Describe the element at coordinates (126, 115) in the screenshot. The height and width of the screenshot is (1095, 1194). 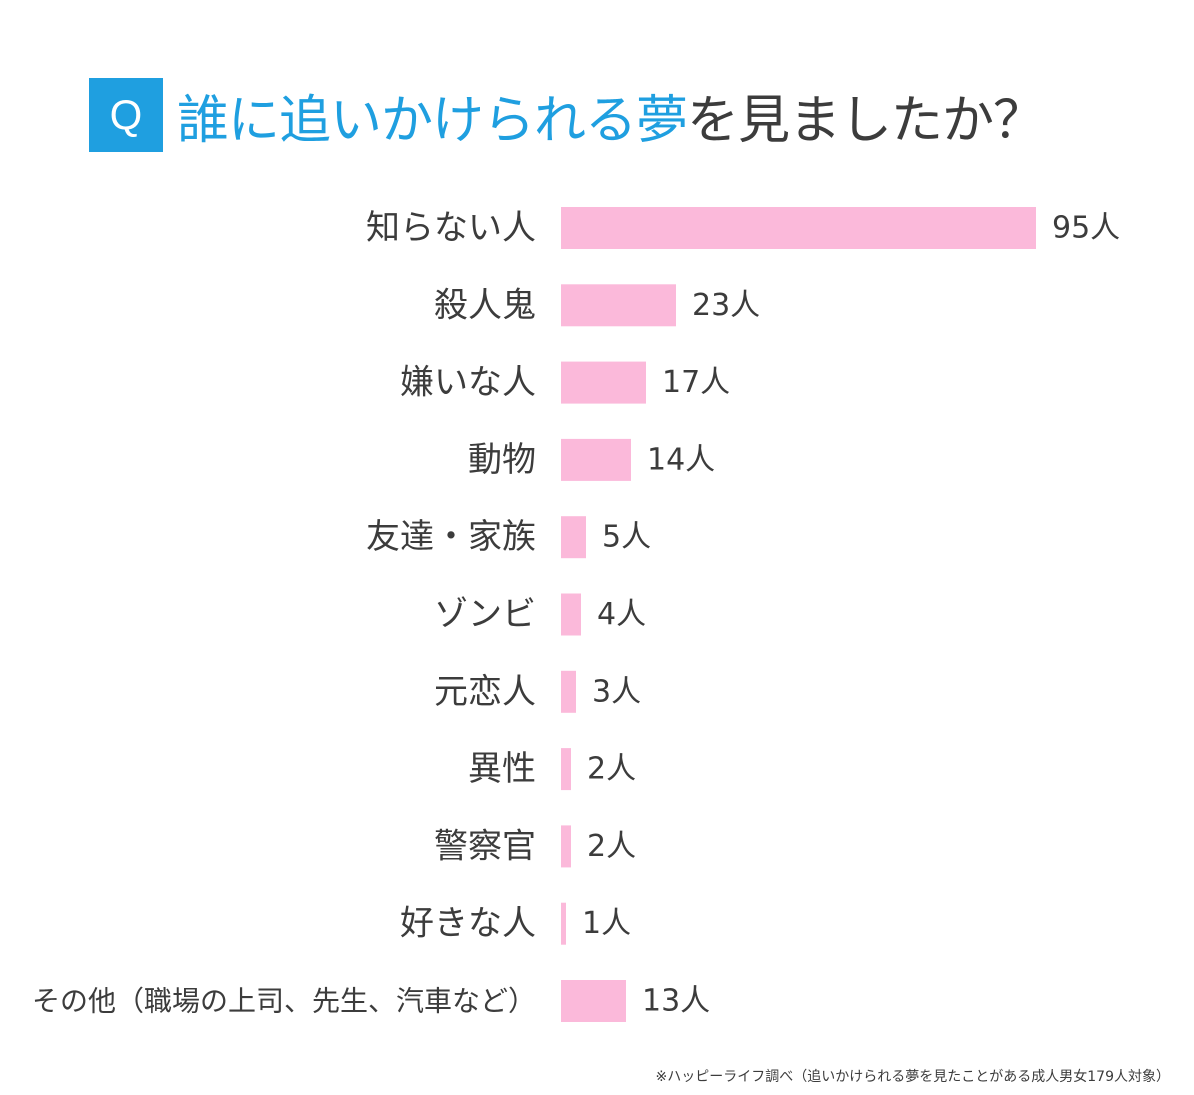
I see `question-badge: Q` at that location.